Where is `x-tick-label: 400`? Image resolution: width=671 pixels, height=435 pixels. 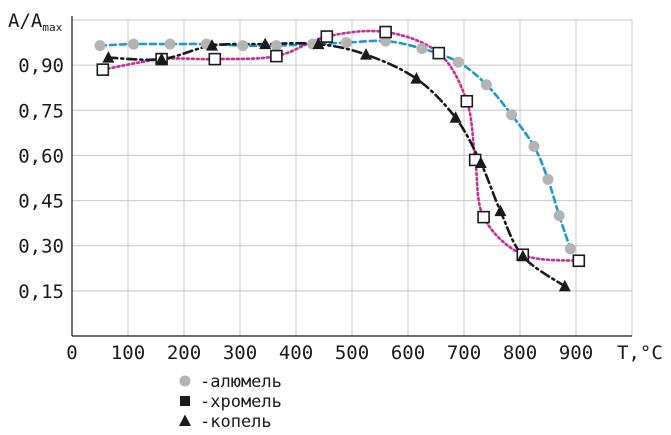 x-tick-label: 400 is located at coordinates (296, 353).